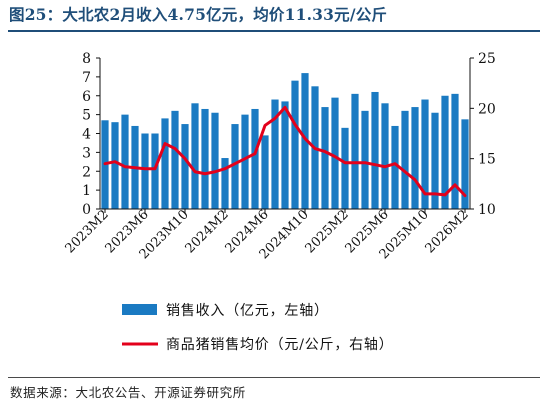 This screenshot has width=546, height=405. Describe the element at coordinates (445, 152) in the screenshot. I see `bar-2025M12` at that location.